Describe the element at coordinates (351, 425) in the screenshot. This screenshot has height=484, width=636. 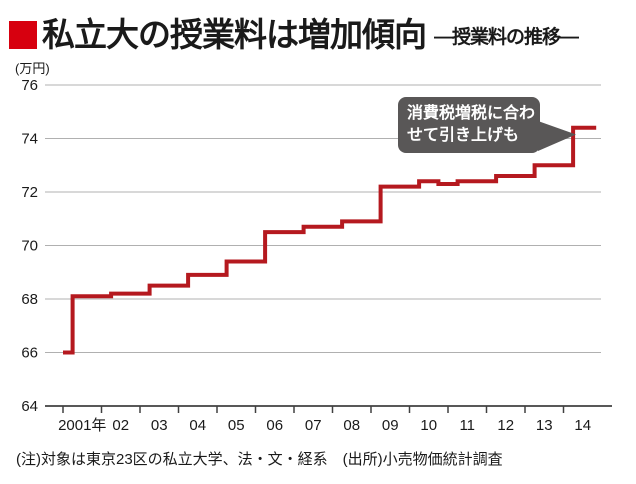
I see `x-axis-tick-label: 08` at that location.